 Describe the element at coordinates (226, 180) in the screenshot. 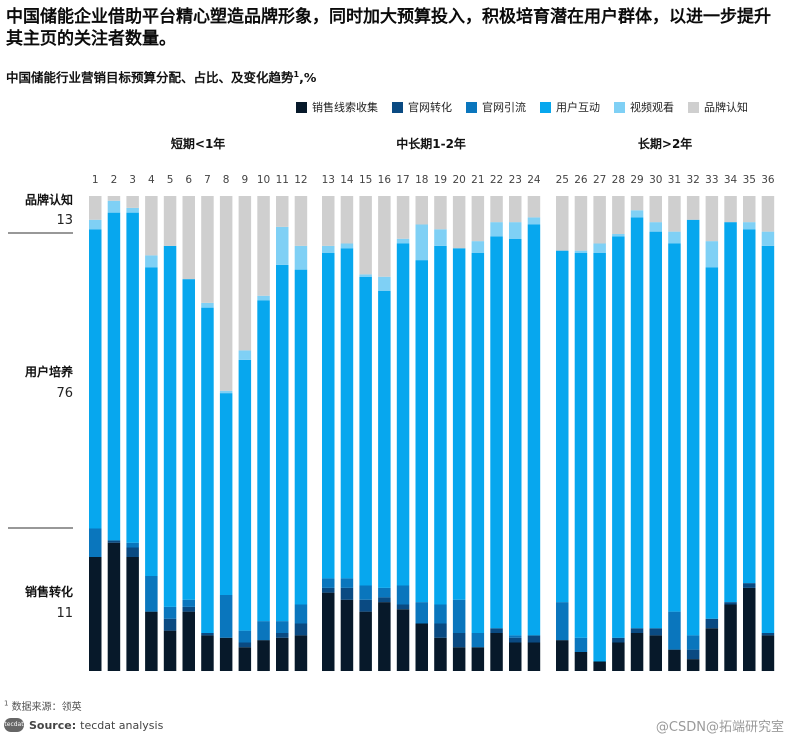

I see `bar-category-label: 8` at that location.